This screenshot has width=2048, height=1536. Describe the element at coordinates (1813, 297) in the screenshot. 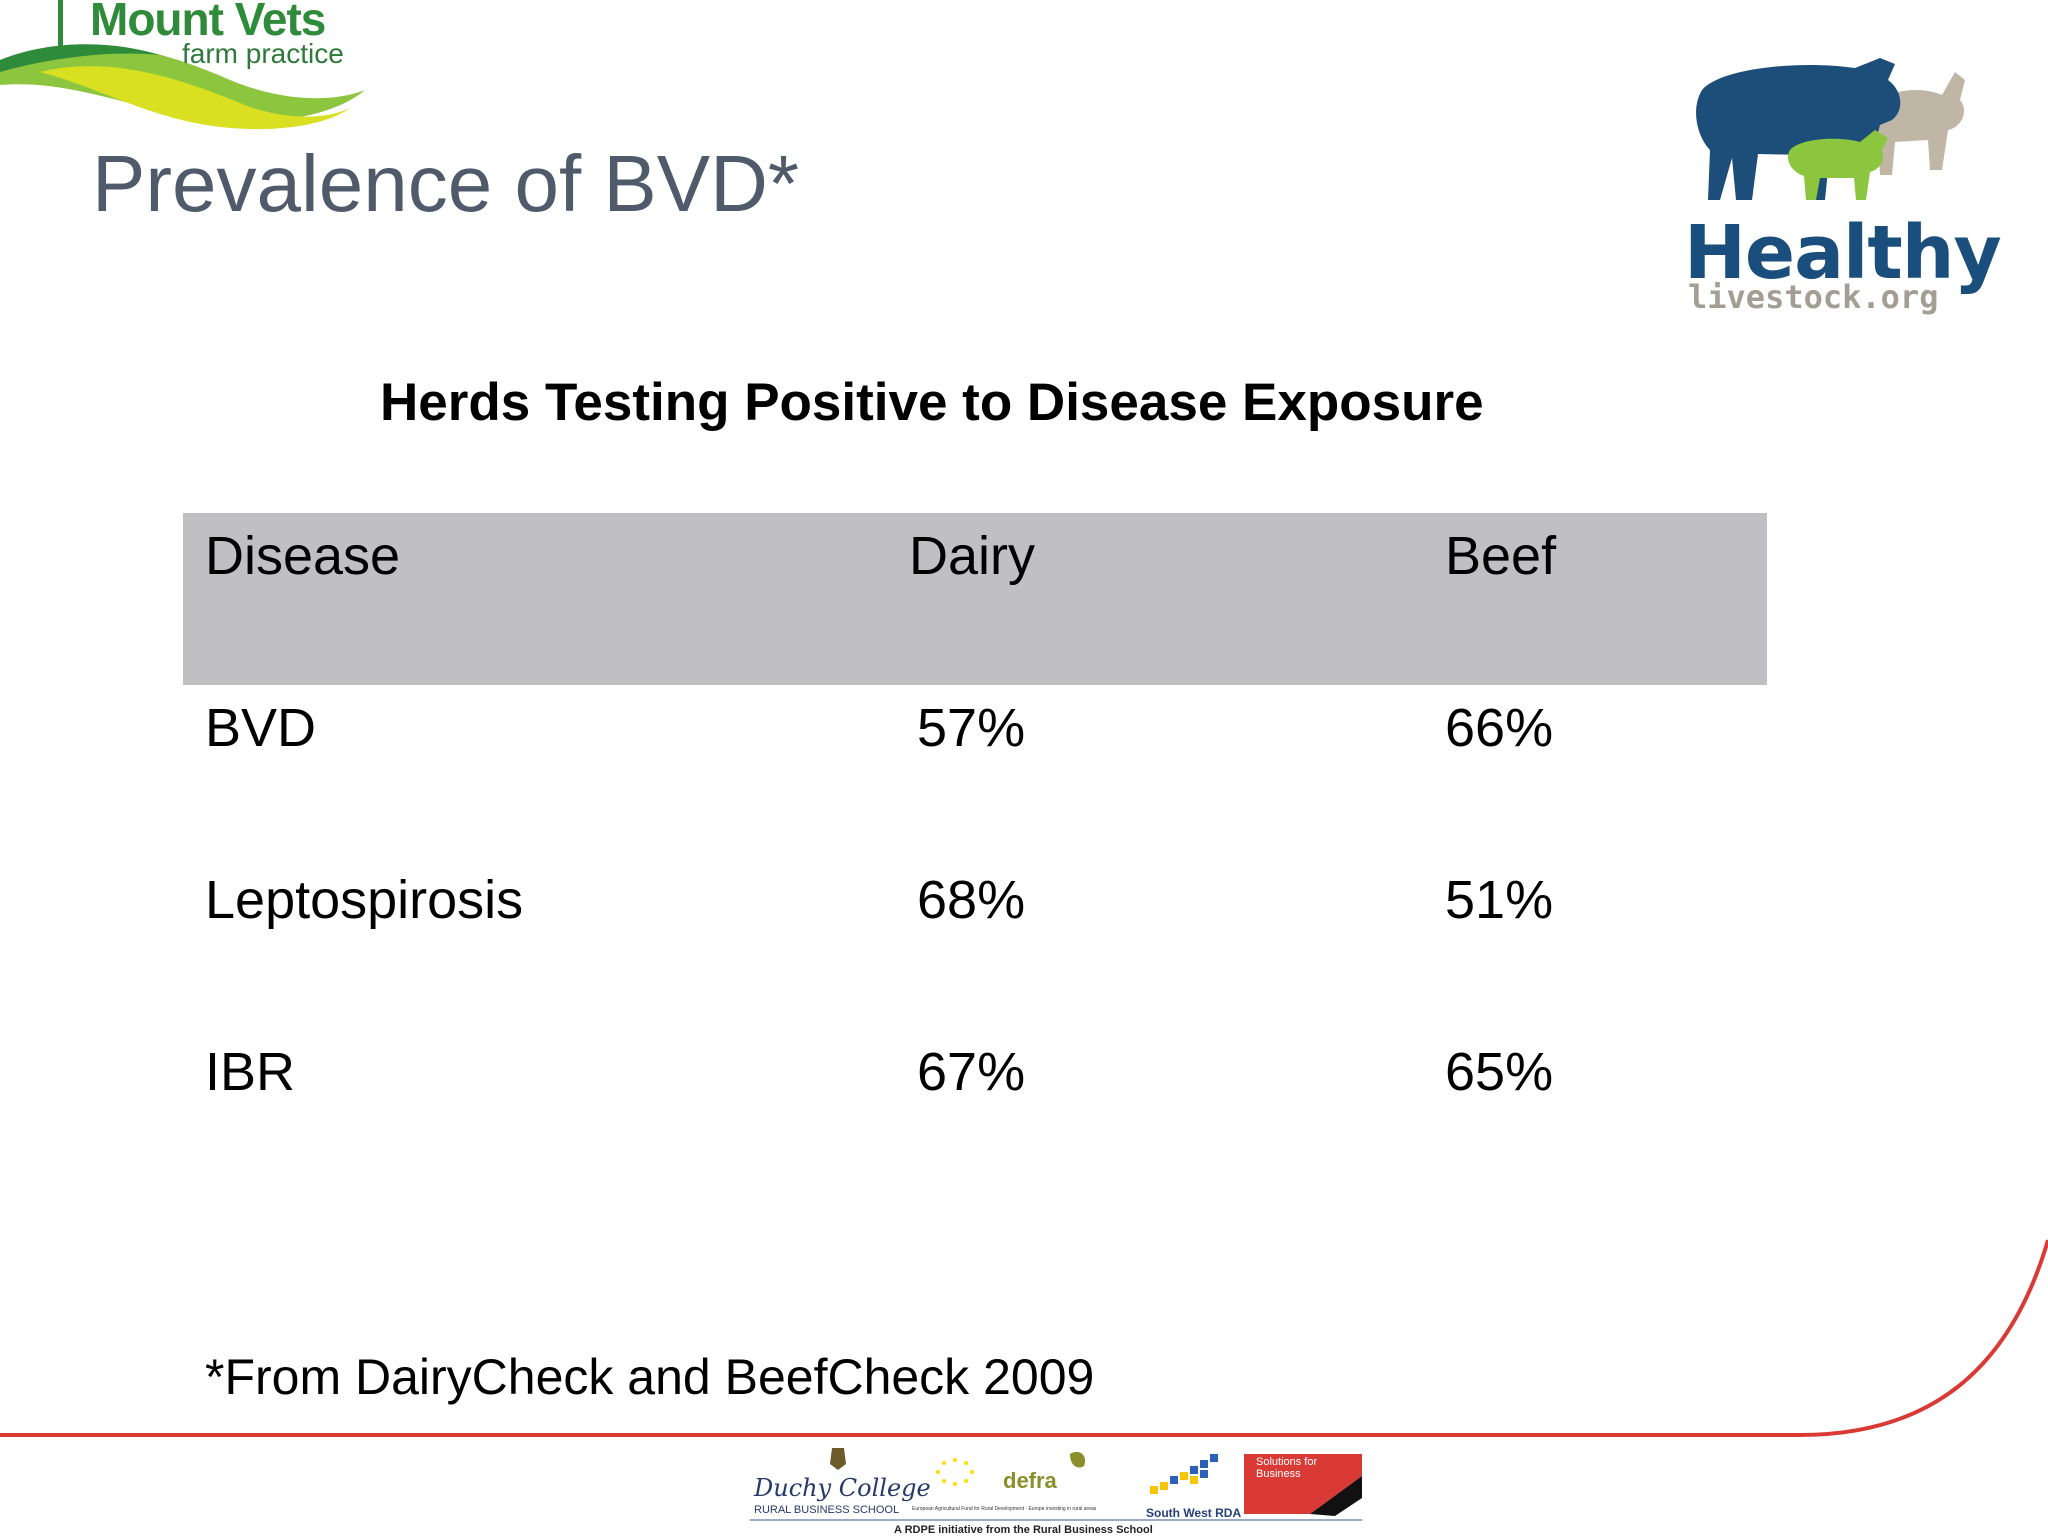

I see `livestock-url: livestock.org` at that location.